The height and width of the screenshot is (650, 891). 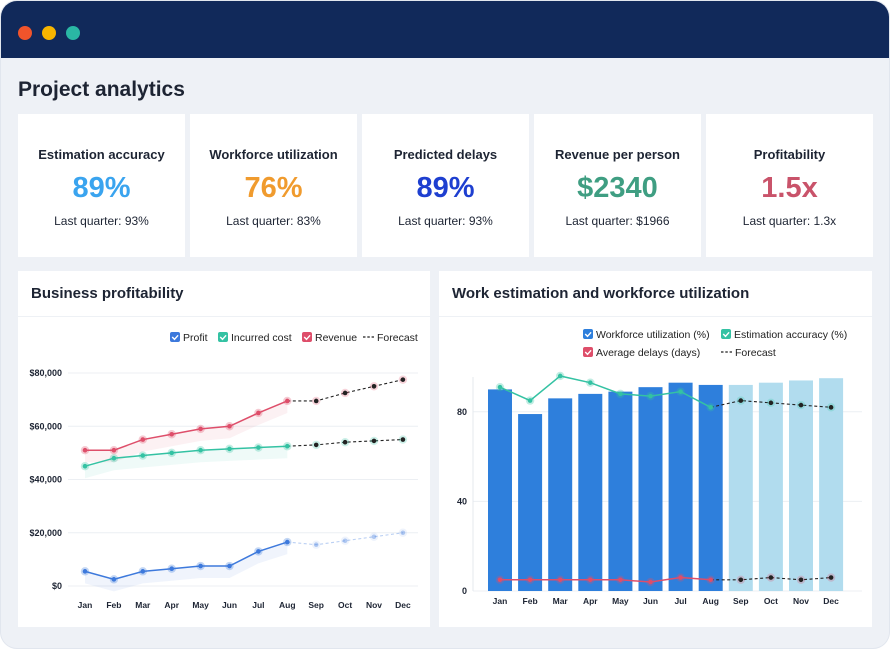 I want to click on x-tick-label: Dec, so click(x=831, y=601).